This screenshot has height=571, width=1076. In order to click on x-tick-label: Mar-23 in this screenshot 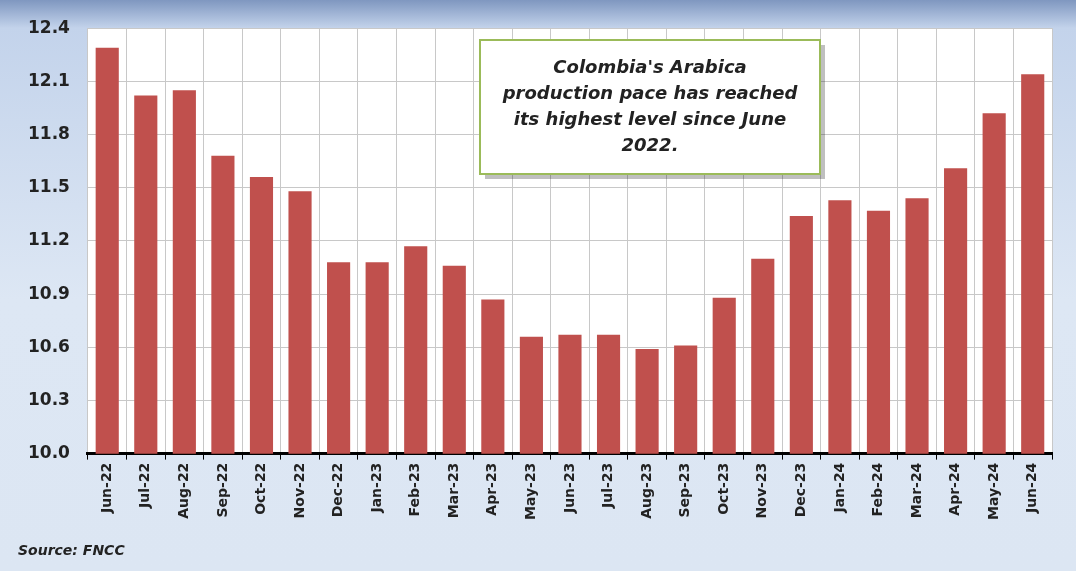, I will do `click(452, 490)`.